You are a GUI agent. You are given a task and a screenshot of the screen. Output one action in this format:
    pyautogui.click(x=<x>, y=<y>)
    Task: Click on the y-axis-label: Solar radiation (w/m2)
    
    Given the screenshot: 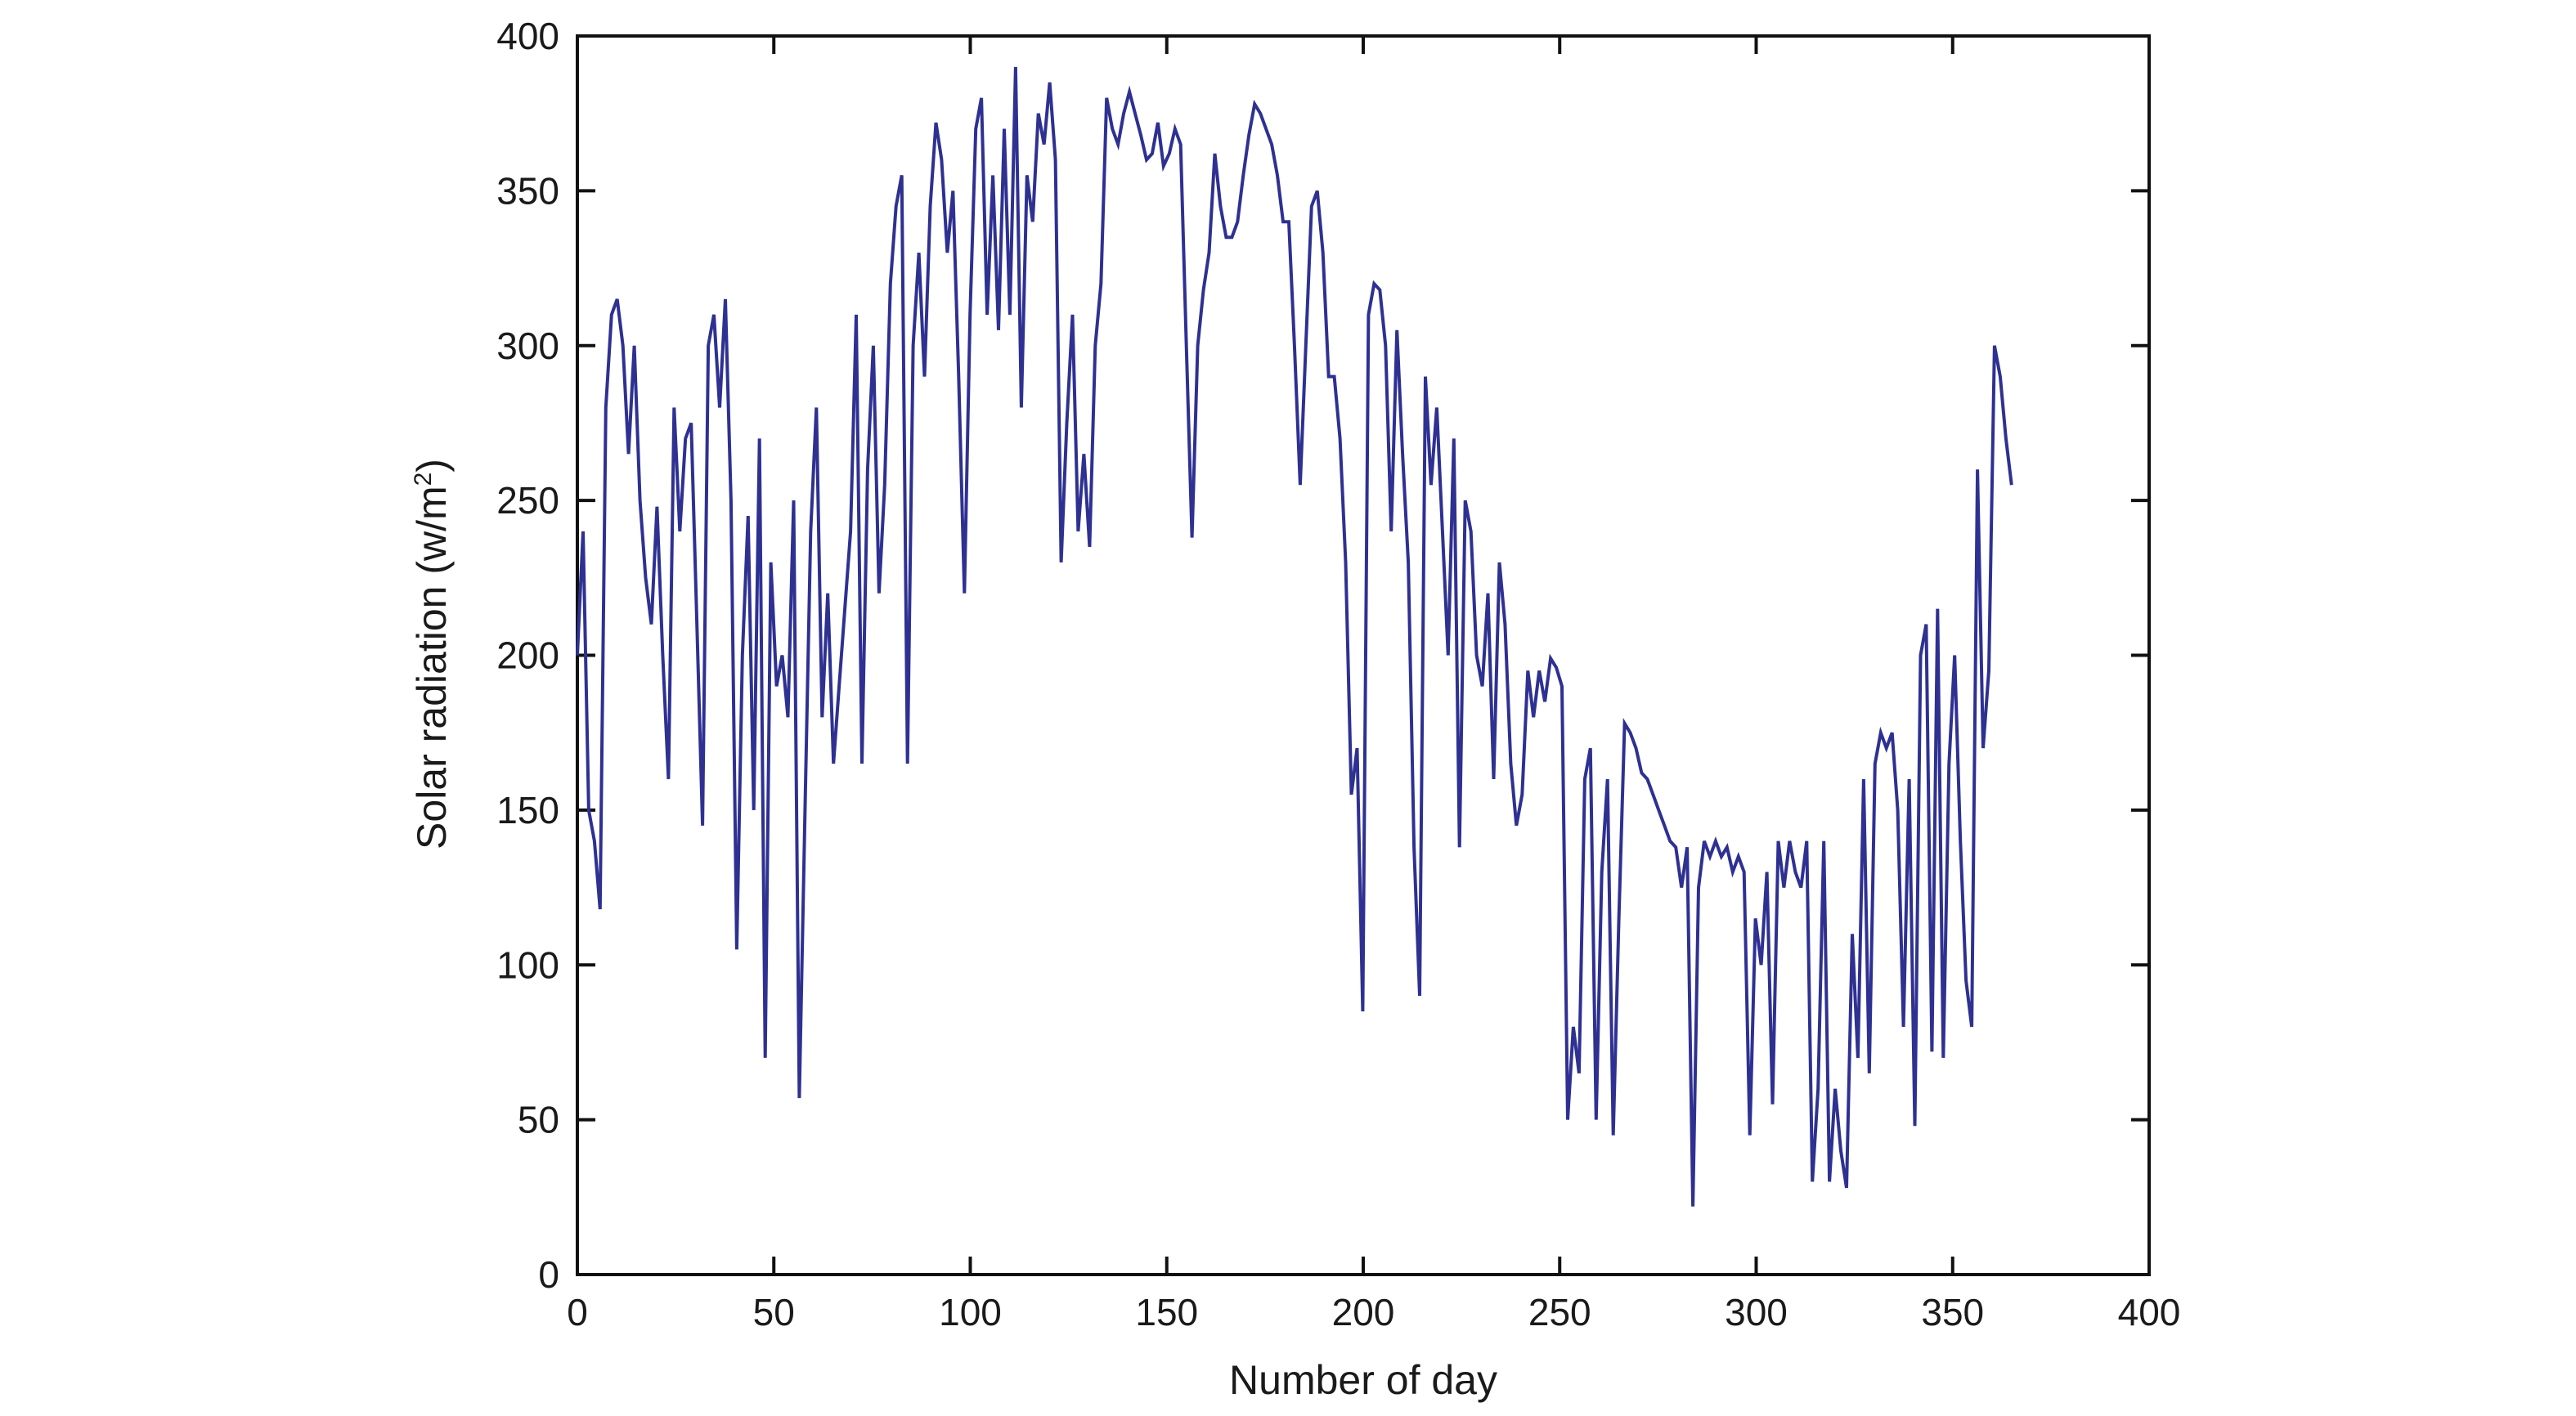 What is the action you would take?
    pyautogui.click(x=432, y=654)
    